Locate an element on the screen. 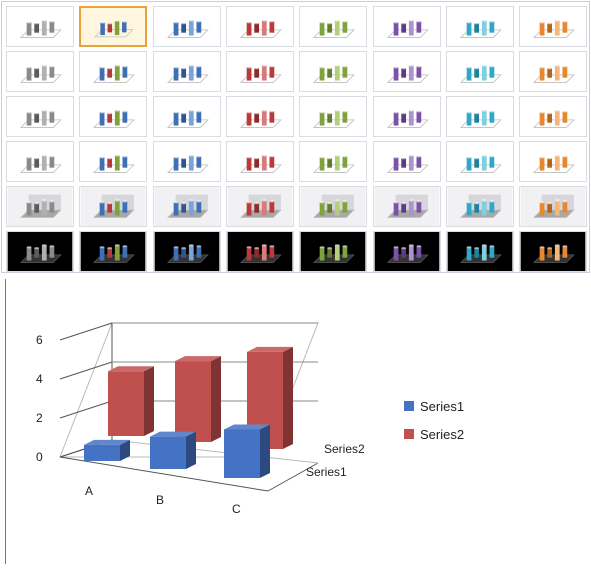  legend-label: Series2 is located at coordinates (442, 434).